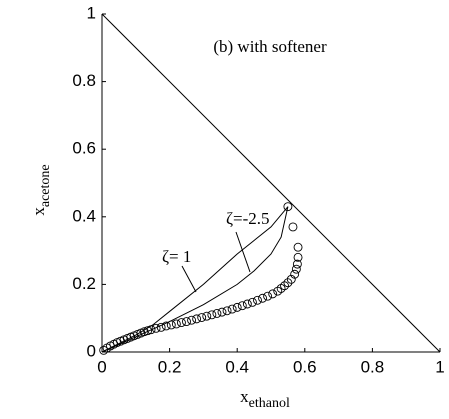 Image resolution: width=449 pixels, height=419 pixels. I want to click on y-tick-label: 0.6, so click(84, 148).